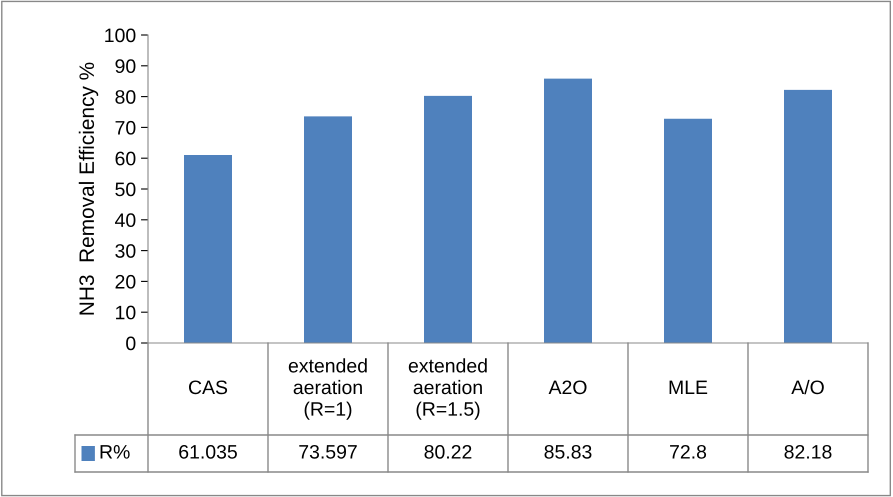 This screenshot has height=497, width=893. Describe the element at coordinates (328, 451) in the screenshot. I see `data-label: 73.597` at that location.